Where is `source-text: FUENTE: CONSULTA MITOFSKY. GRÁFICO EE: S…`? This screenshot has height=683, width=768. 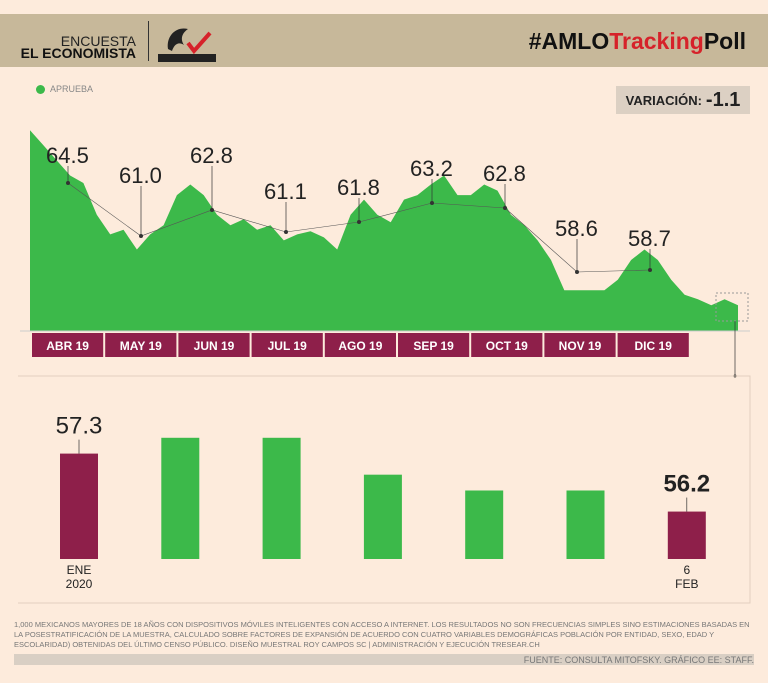 source-text: FUENTE: CONSULTA MITOFSKY. GRÁFICO EE: S… is located at coordinates (638, 660).